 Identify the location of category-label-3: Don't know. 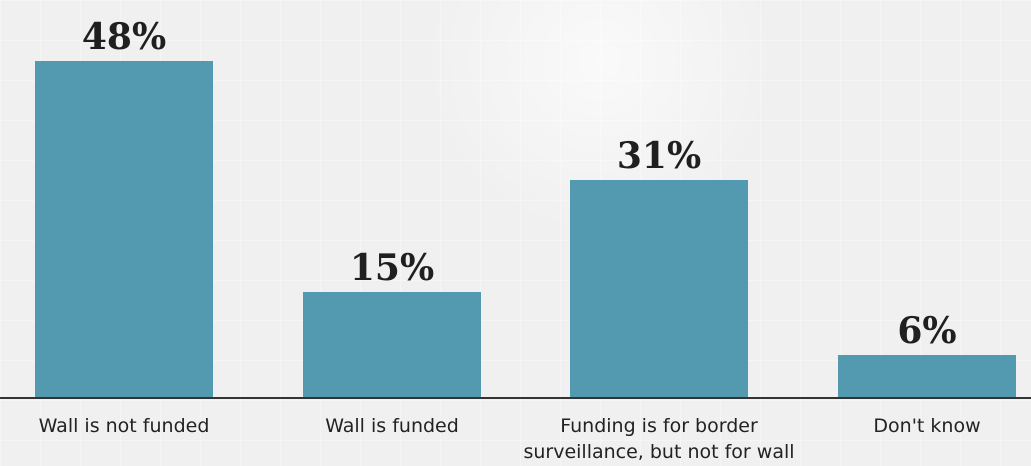
(926, 426).